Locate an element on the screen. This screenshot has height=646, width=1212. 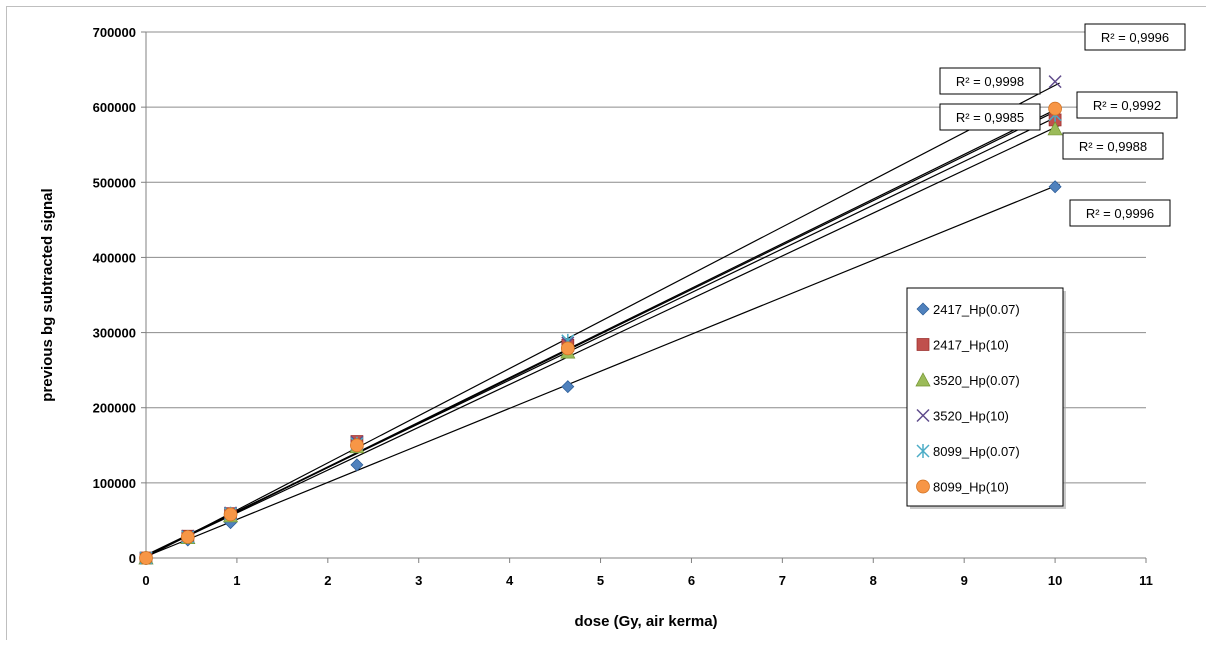
legend-box is located at coordinates (985, 397).